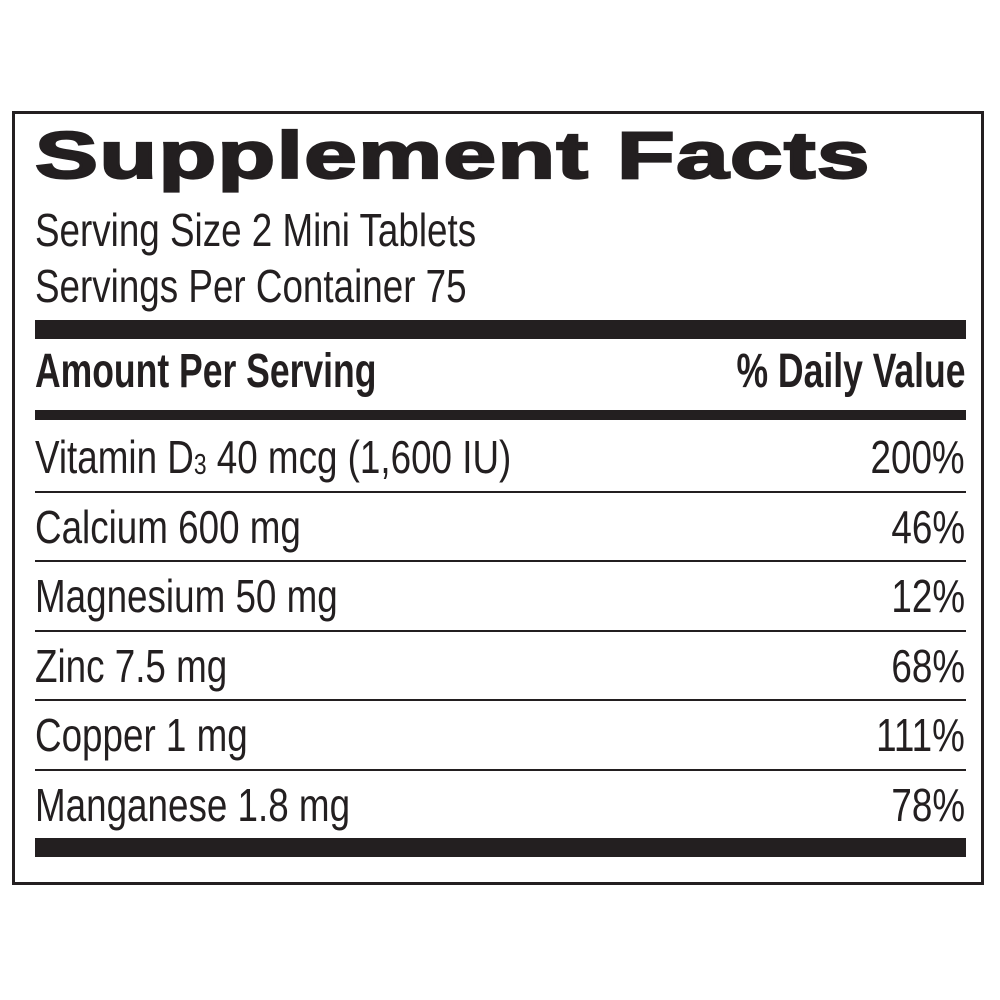 The width and height of the screenshot is (1000, 1000). Describe the element at coordinates (850, 371) in the screenshot. I see `daily-value-header: % Daily Value` at that location.